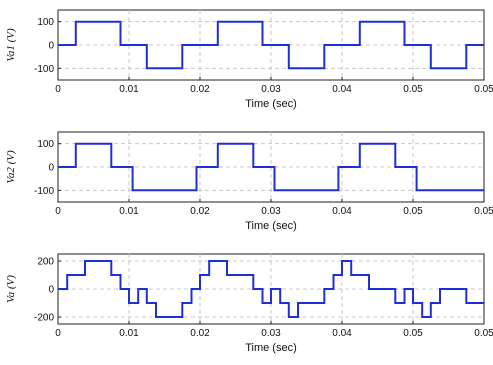  What do you see at coordinates (11, 45) in the screenshot?
I see `y-axis-label: Va1 (V)` at bounding box center [11, 45].